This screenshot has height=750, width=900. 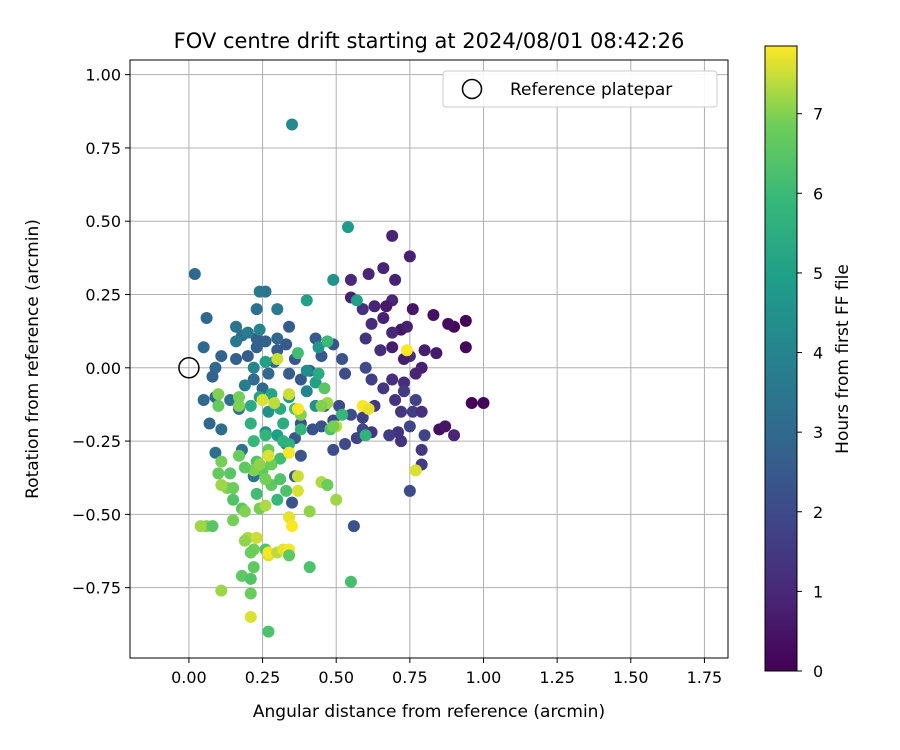 I want to click on legend-label: Reference platepar, so click(x=591, y=90).